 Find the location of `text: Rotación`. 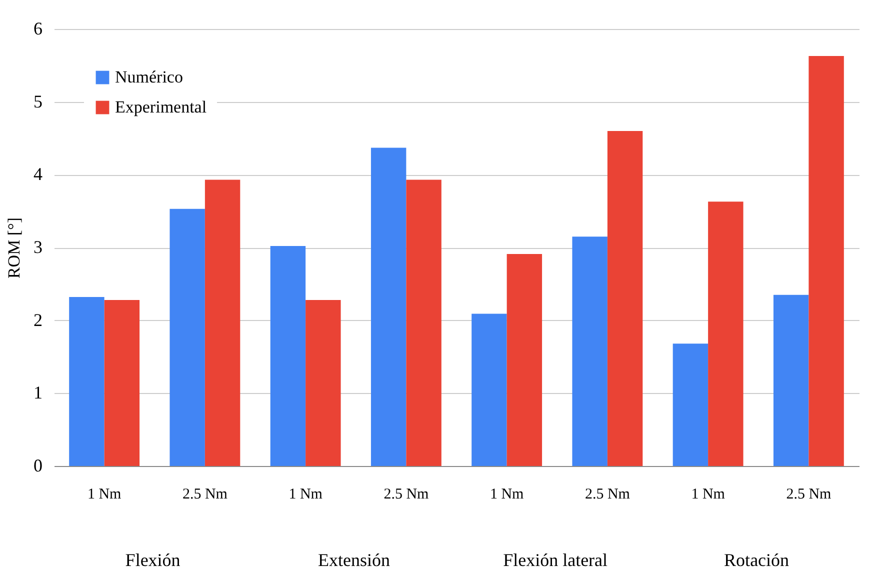

text: Rotación is located at coordinates (757, 558).